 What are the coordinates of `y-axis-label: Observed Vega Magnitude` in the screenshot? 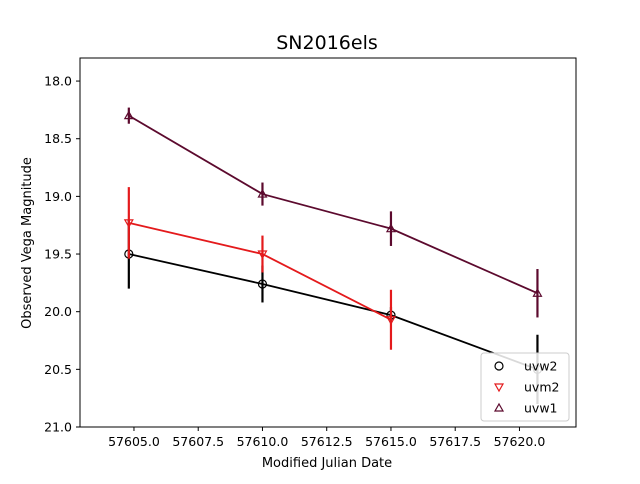 It's located at (27, 243).